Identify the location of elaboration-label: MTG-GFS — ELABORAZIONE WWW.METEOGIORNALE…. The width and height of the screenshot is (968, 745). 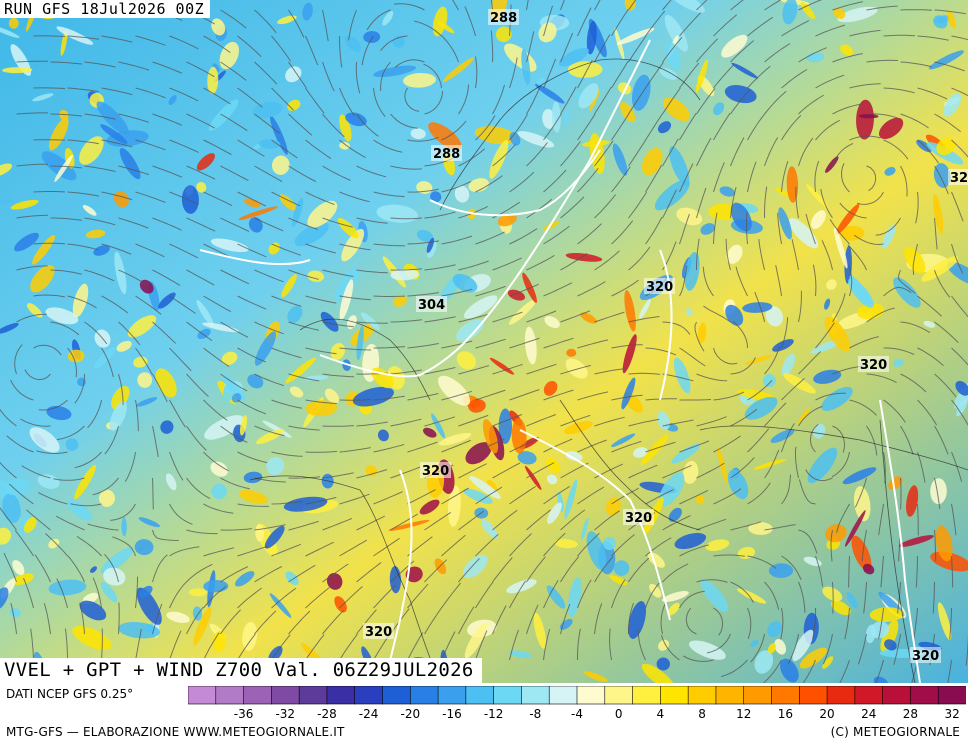
(175, 732).